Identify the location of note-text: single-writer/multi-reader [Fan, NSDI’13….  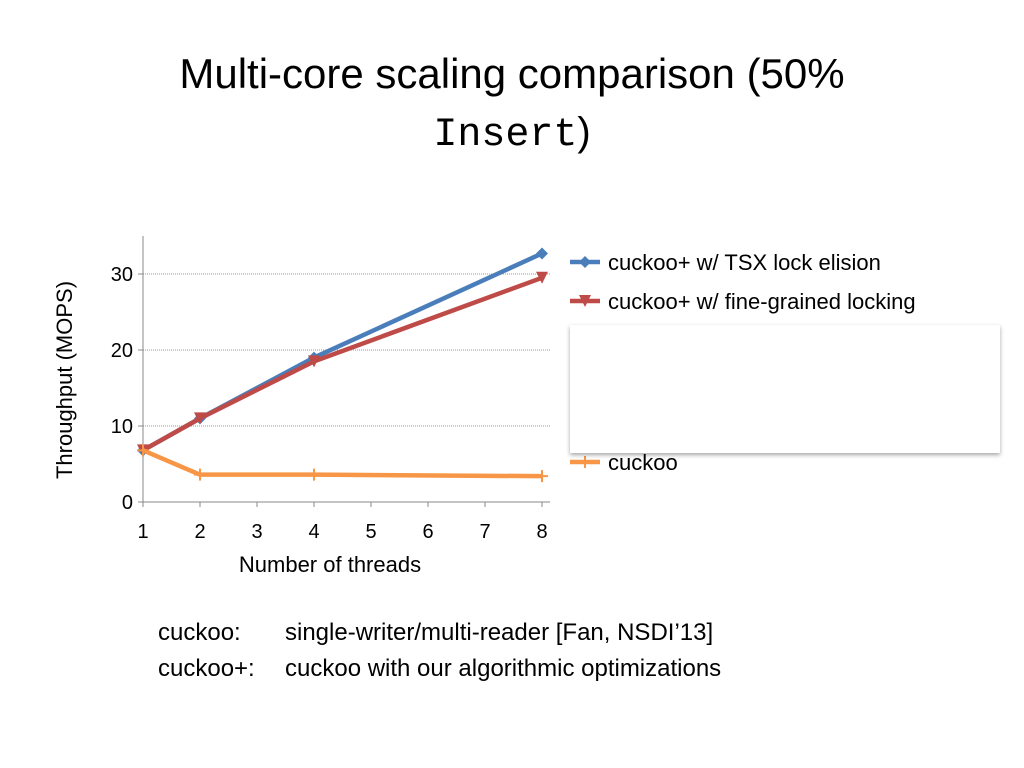
(499, 632).